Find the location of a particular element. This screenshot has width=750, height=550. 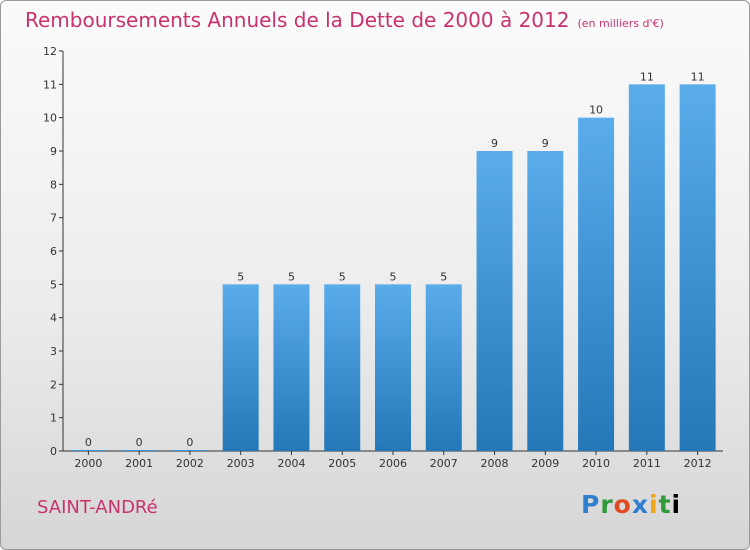

y-tick-label: 3 is located at coordinates (53, 351).